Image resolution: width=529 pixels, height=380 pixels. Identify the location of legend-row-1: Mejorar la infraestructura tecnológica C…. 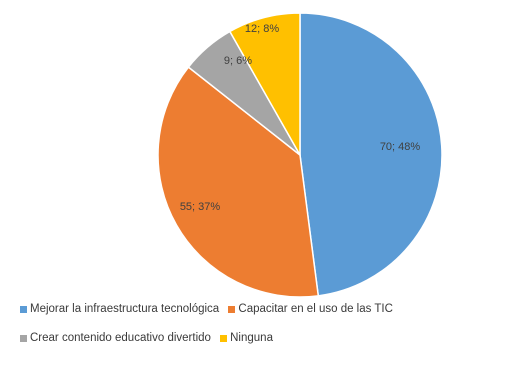
(209, 309).